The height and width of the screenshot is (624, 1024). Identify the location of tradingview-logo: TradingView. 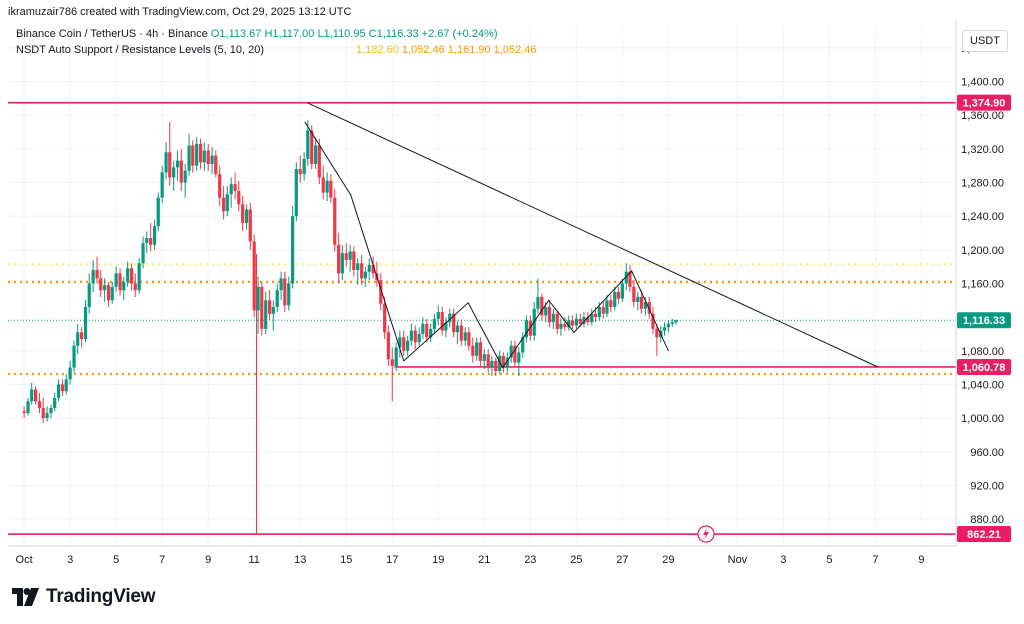
(84, 597).